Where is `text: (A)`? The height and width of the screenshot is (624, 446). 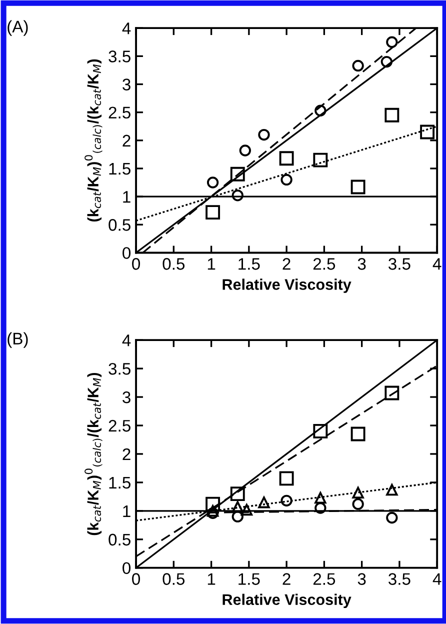
text: (A) is located at coordinates (18, 28).